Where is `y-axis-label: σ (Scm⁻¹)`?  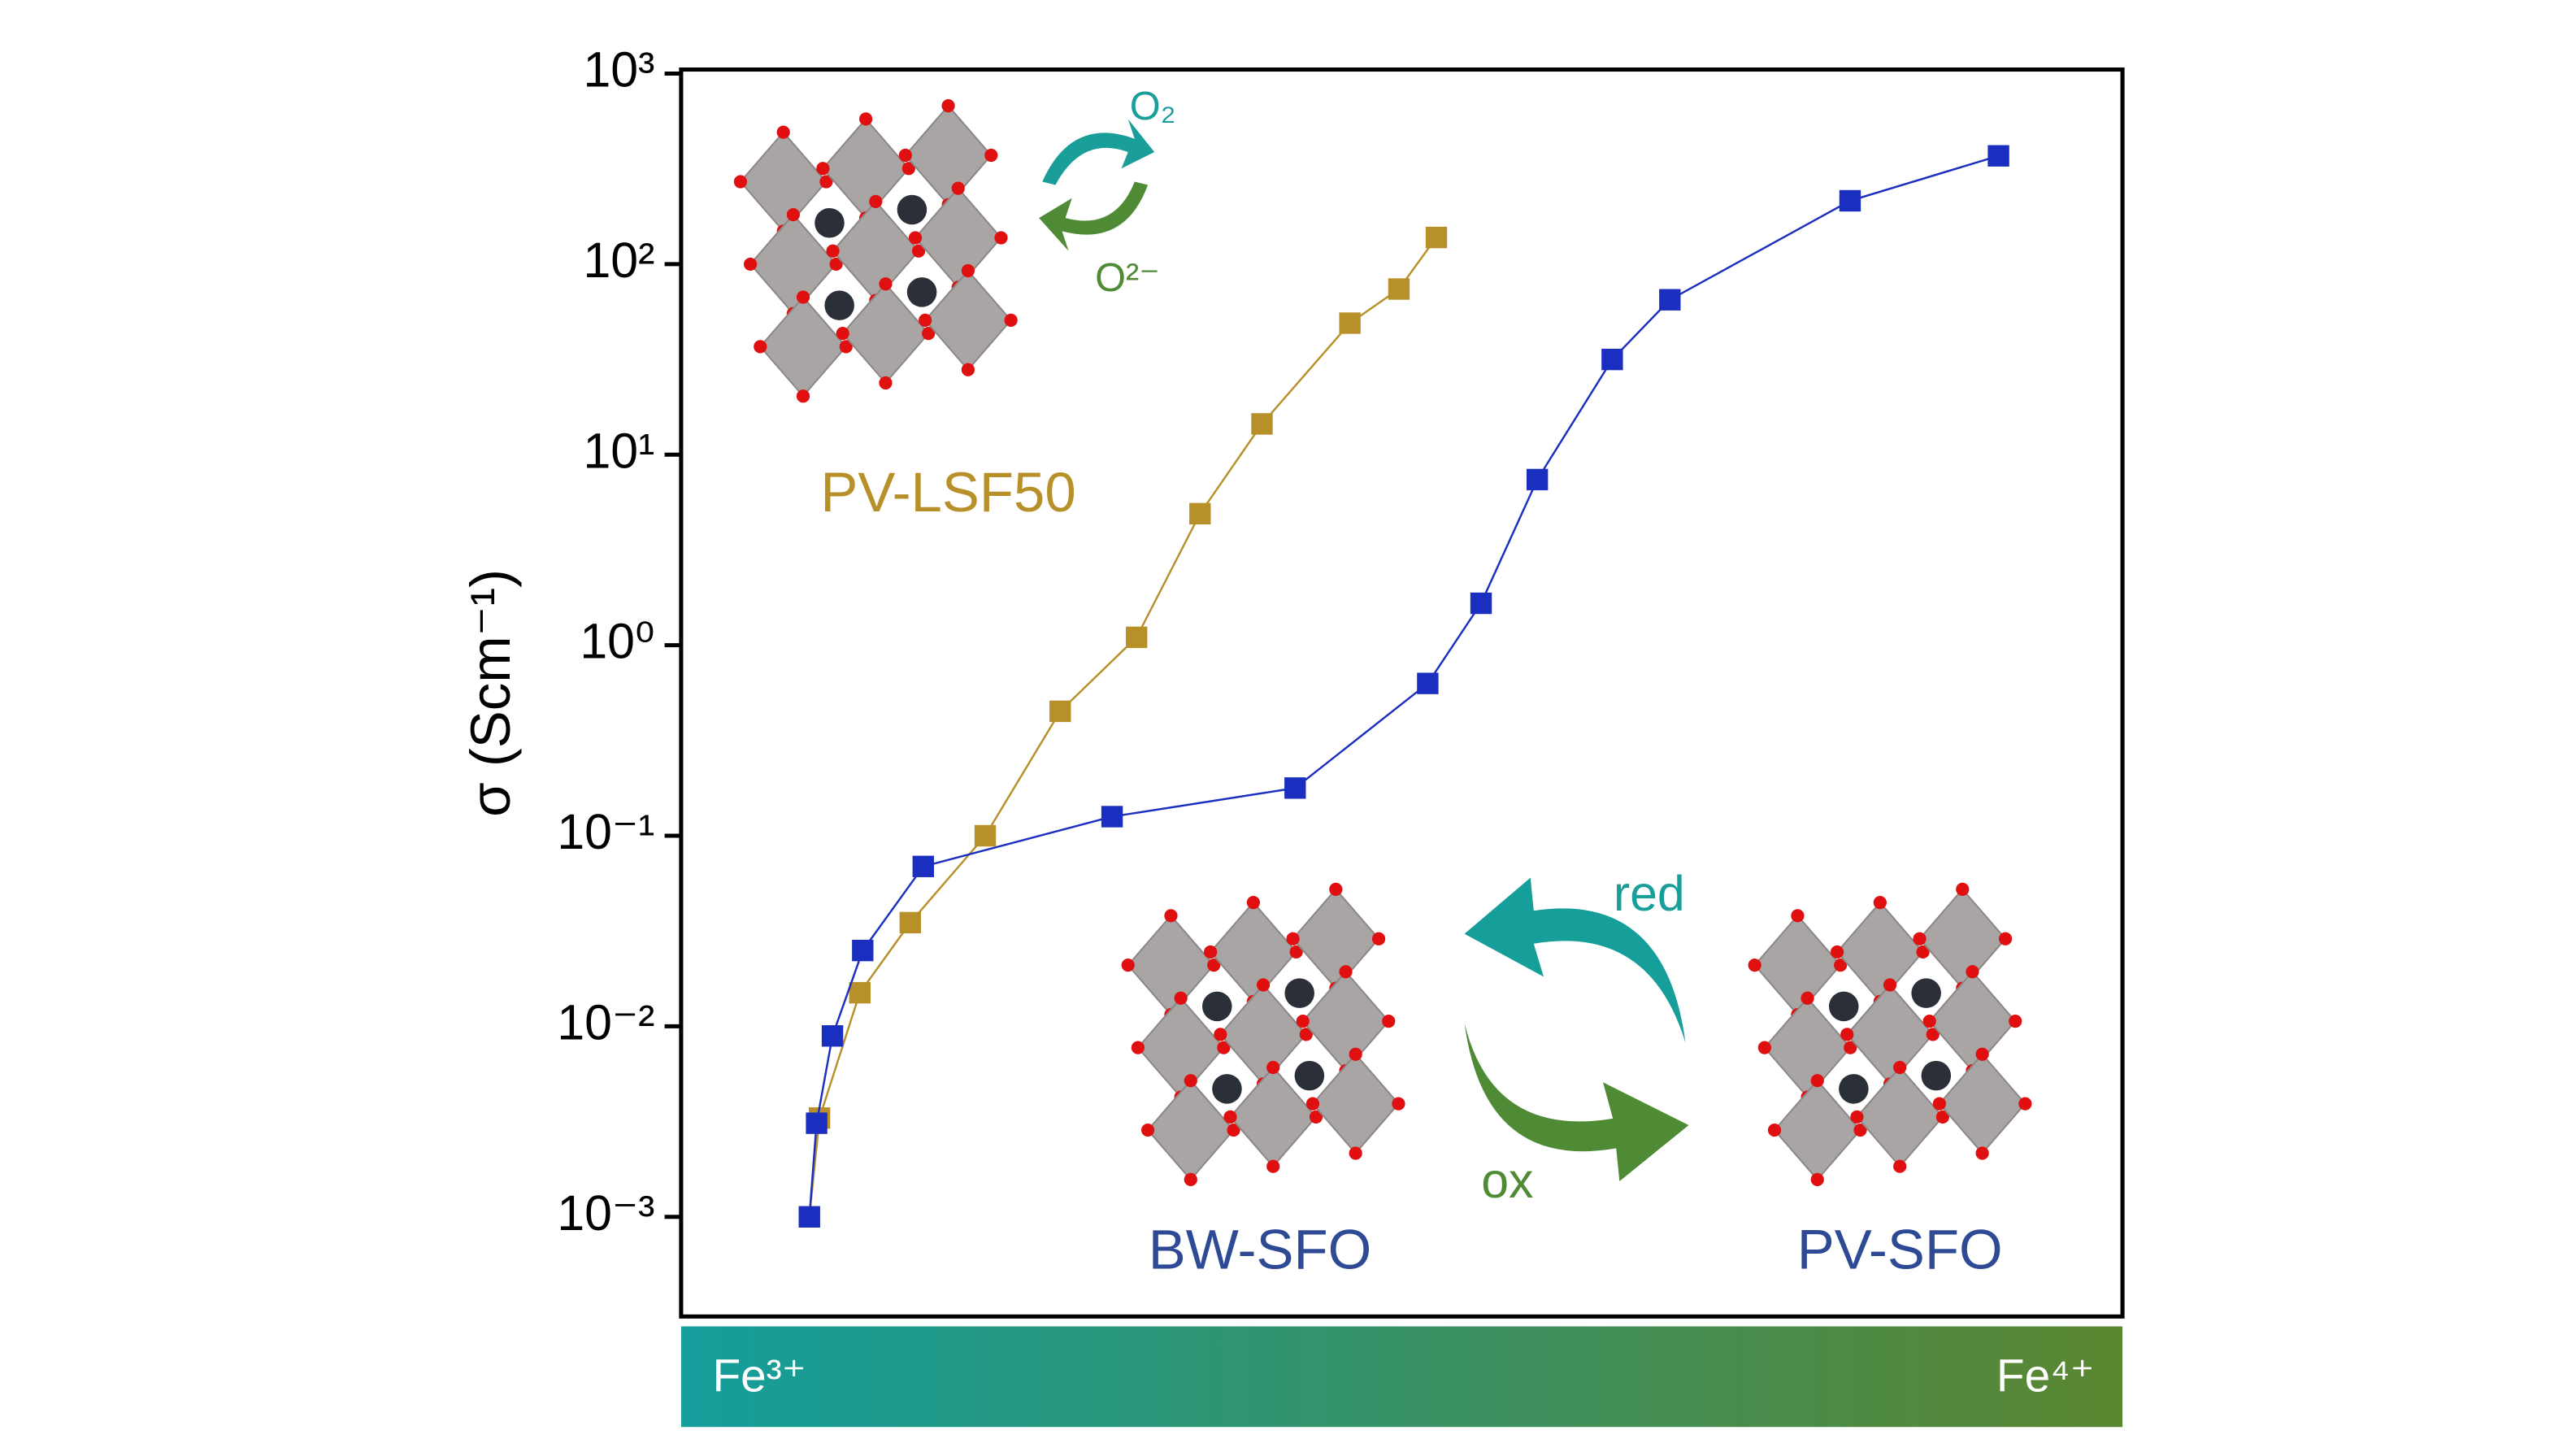 y-axis-label: σ (Scm⁻¹) is located at coordinates (490, 693).